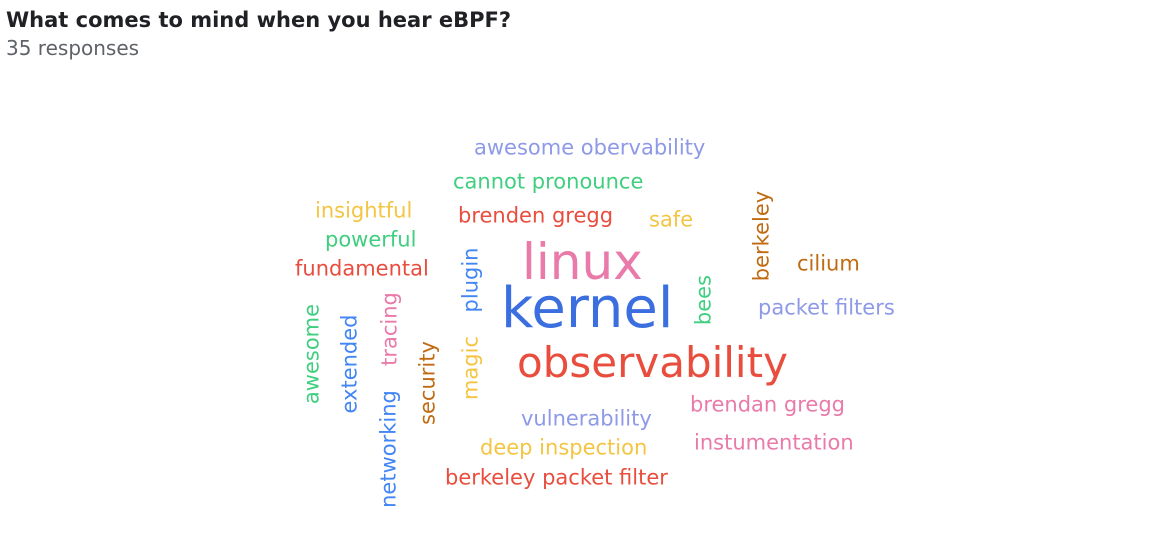 This screenshot has height=541, width=1164. What do you see at coordinates (388, 449) in the screenshot?
I see `word-networking: networking` at bounding box center [388, 449].